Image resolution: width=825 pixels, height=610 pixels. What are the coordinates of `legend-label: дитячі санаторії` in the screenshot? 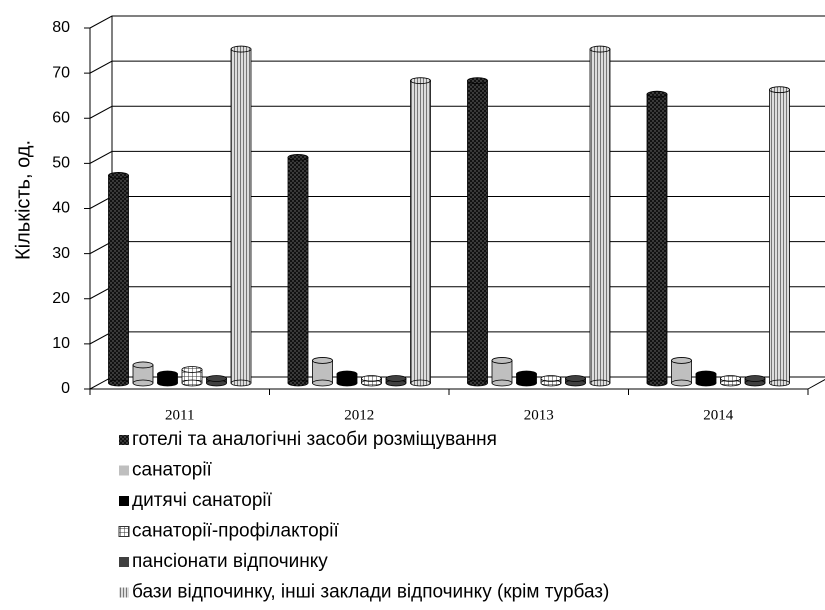 It's located at (202, 500).